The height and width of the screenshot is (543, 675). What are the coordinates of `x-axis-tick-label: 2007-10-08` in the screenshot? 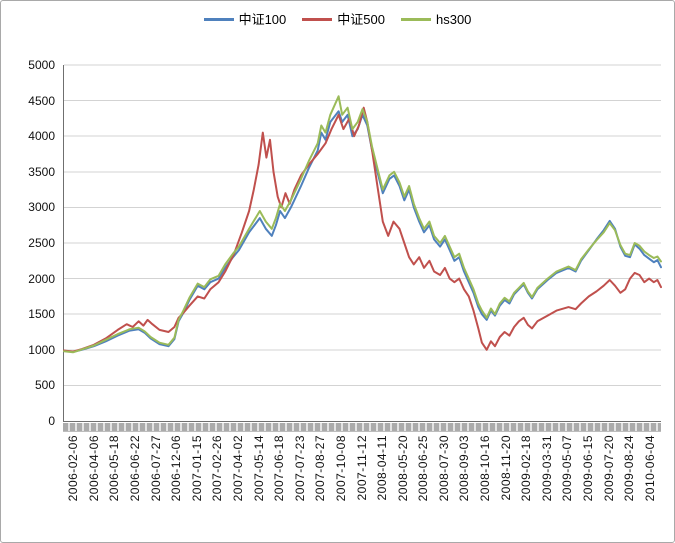 It's located at (340, 468).